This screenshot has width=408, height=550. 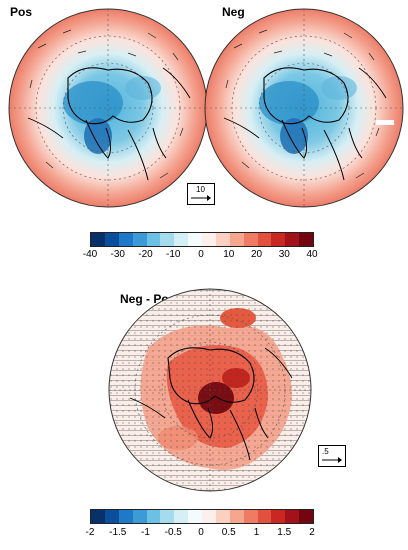 I want to click on colorbar-bottom-tick-label: 0, so click(x=201, y=532).